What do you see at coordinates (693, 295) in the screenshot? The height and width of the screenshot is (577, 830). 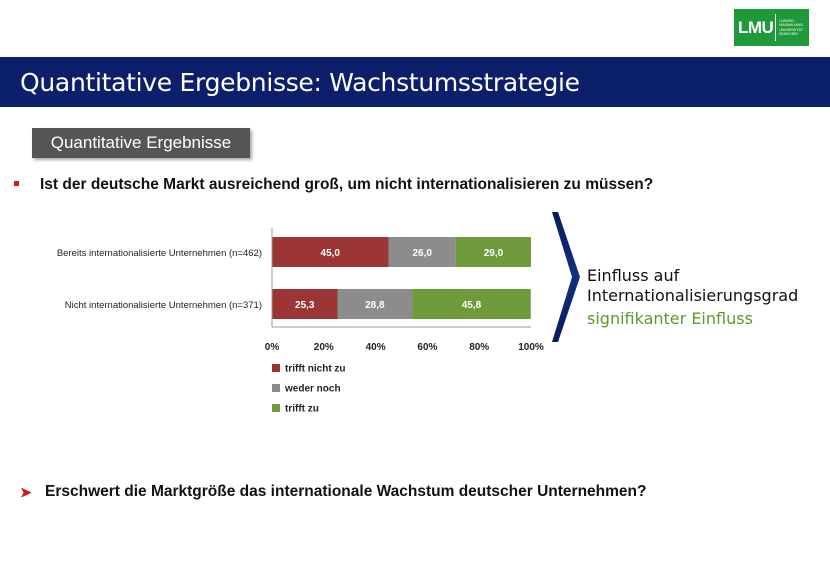 I see `result-label-2: Internationalisierungsgrad` at bounding box center [693, 295].